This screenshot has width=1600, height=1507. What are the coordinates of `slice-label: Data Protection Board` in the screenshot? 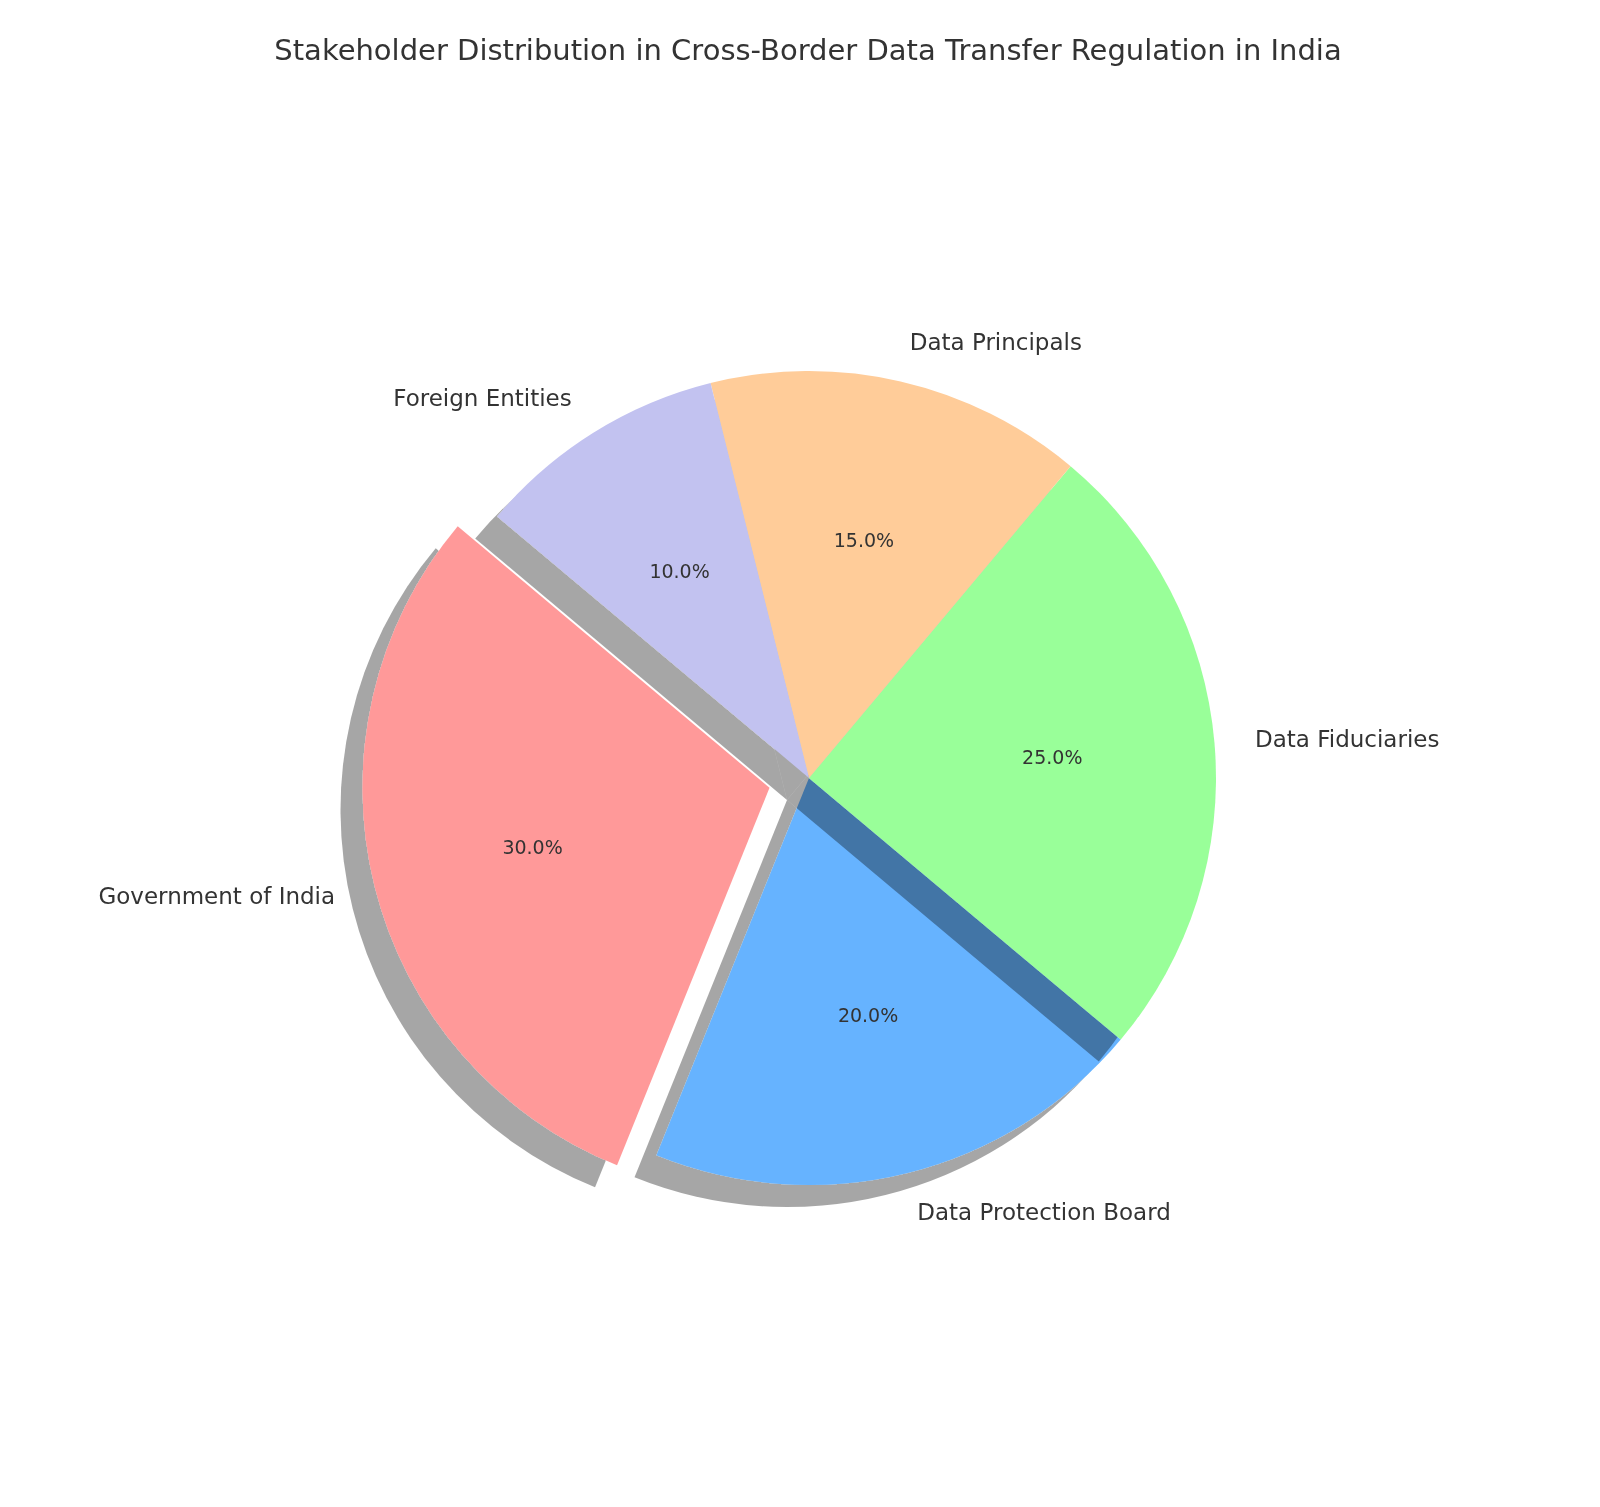 It's located at (1044, 1212).